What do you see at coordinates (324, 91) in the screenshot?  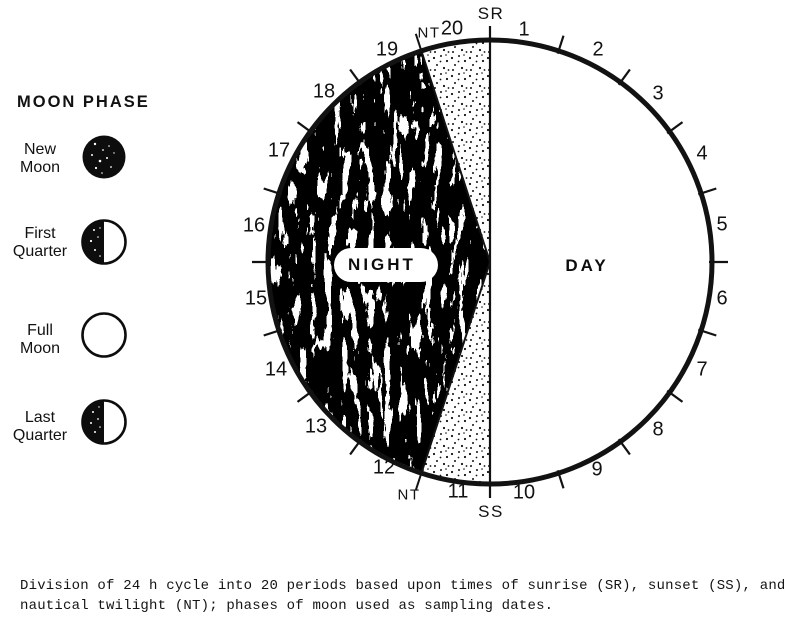 I see `period-label-18: 18` at bounding box center [324, 91].